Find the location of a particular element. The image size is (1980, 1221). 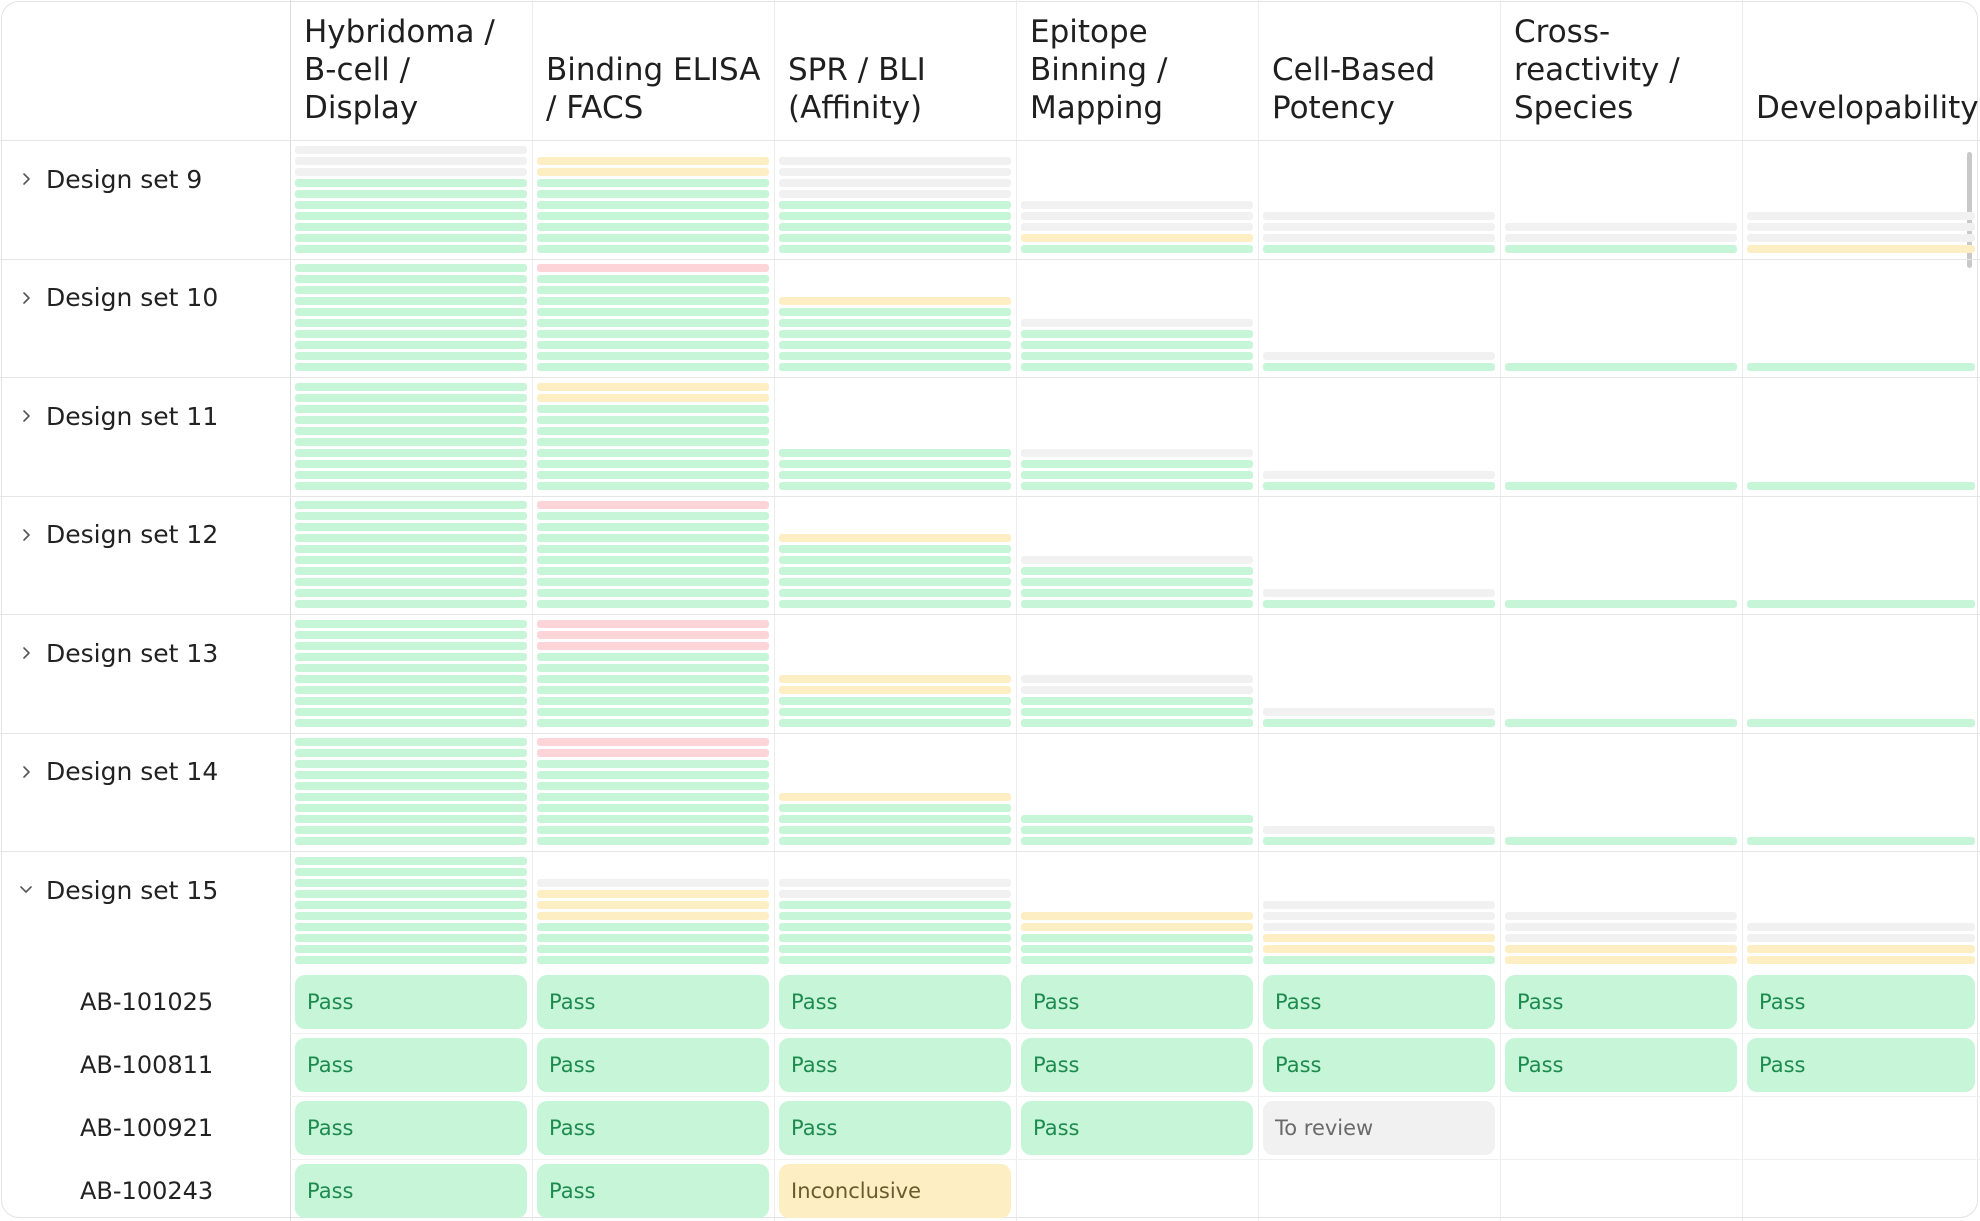

design-set-row-header: Design set 15 is located at coordinates (145, 890).